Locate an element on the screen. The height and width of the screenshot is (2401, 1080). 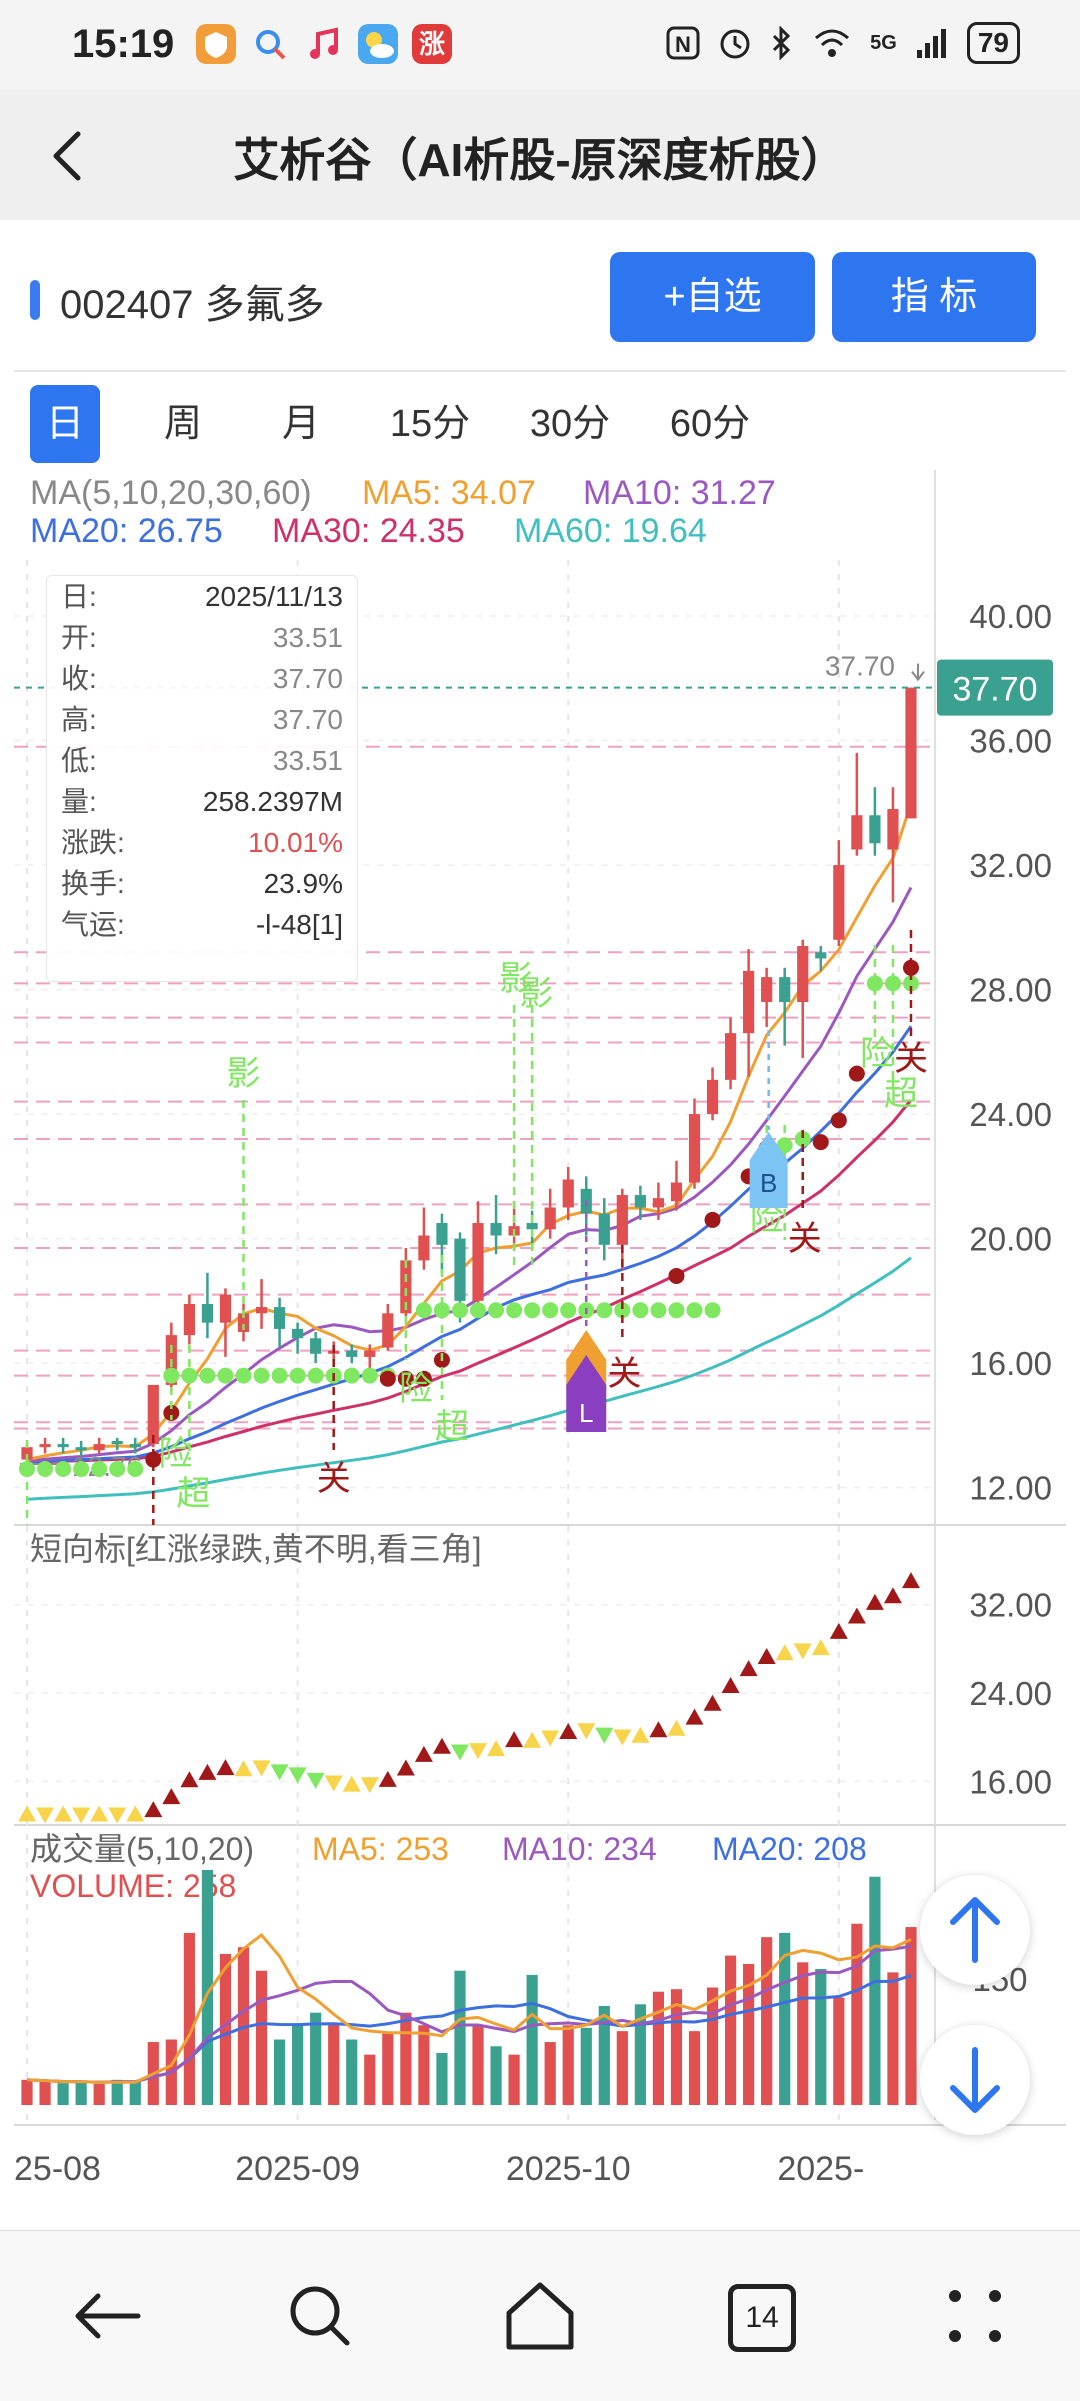
arrow-down-icon is located at coordinates (975, 2080).